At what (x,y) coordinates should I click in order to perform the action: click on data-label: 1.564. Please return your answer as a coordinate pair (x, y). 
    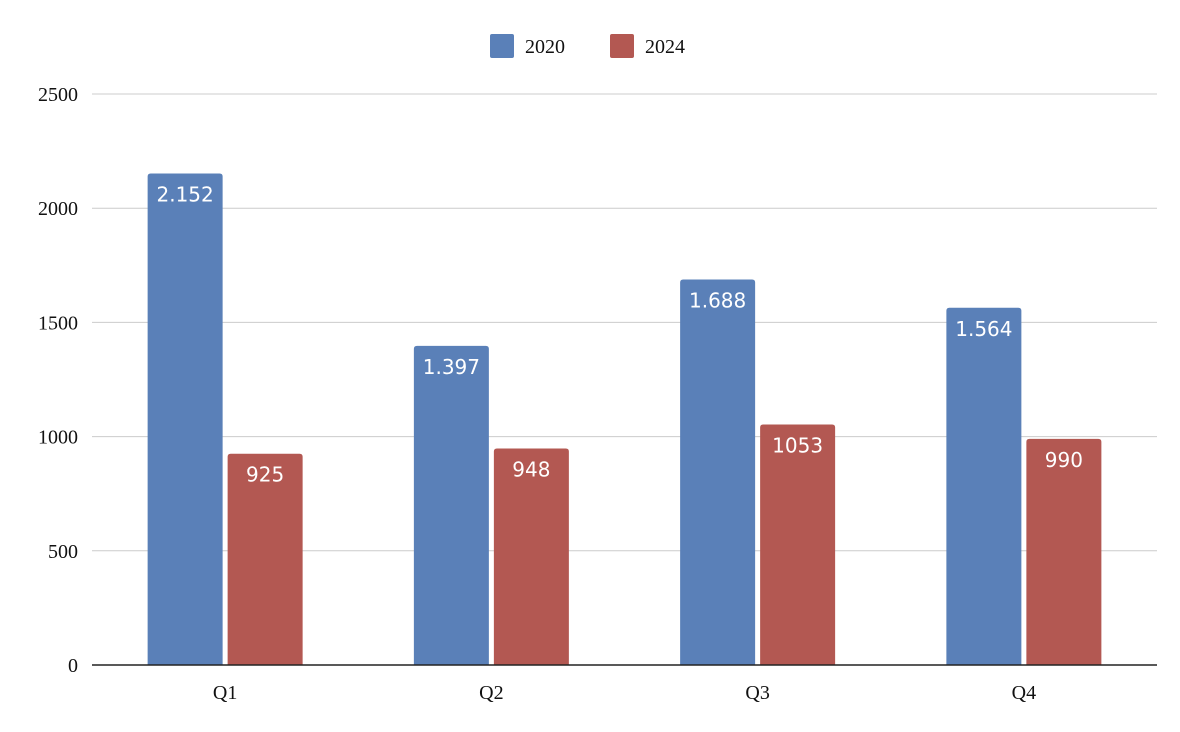
    Looking at the image, I should click on (983, 329).